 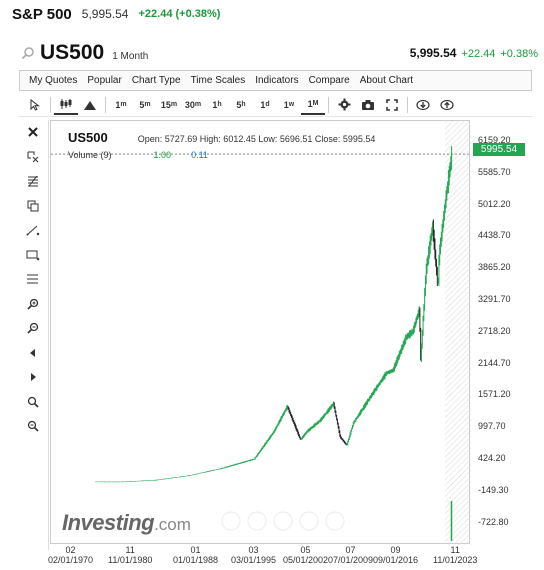 What do you see at coordinates (33, 255) in the screenshot?
I see `rectangle-icon` at bounding box center [33, 255].